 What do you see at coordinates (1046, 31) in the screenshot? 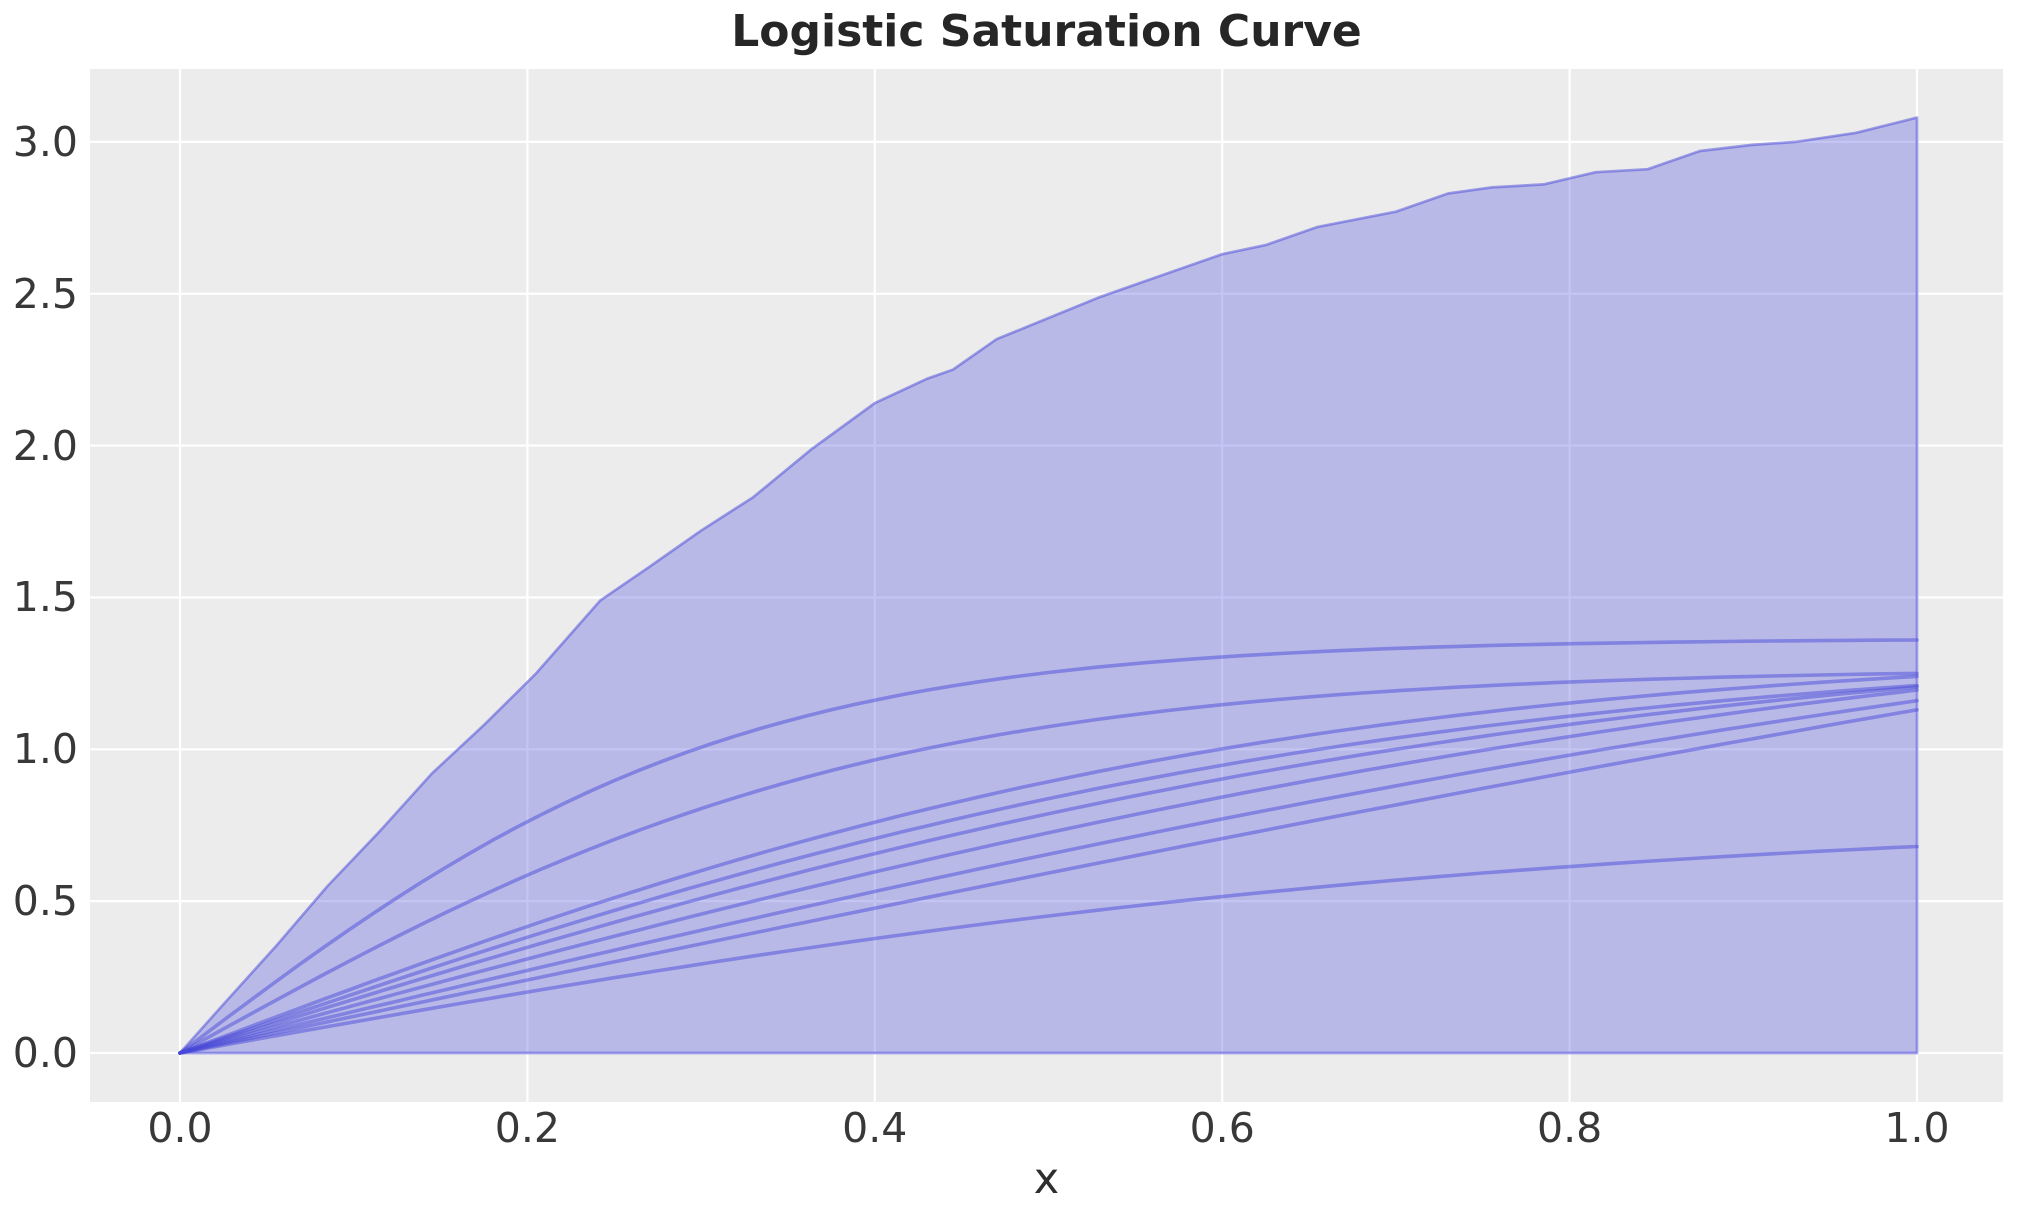
I see `chart-title: Logistic Saturation Curve` at bounding box center [1046, 31].